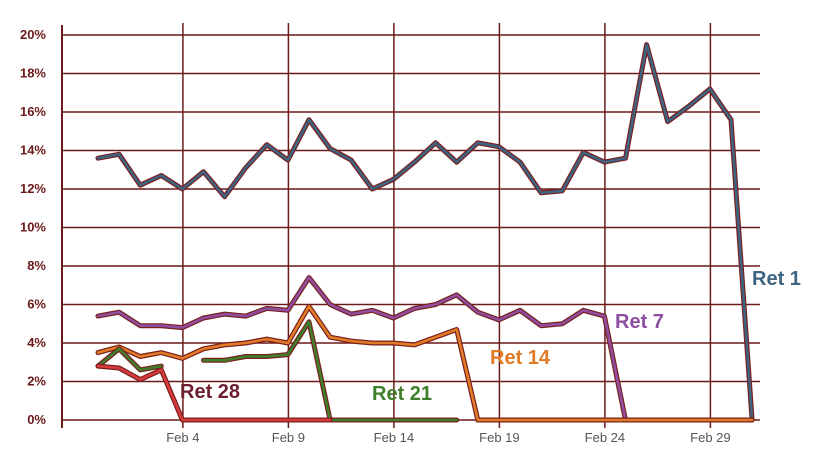  What do you see at coordinates (36, 381) in the screenshot?
I see `y-tick-label: 2%` at bounding box center [36, 381].